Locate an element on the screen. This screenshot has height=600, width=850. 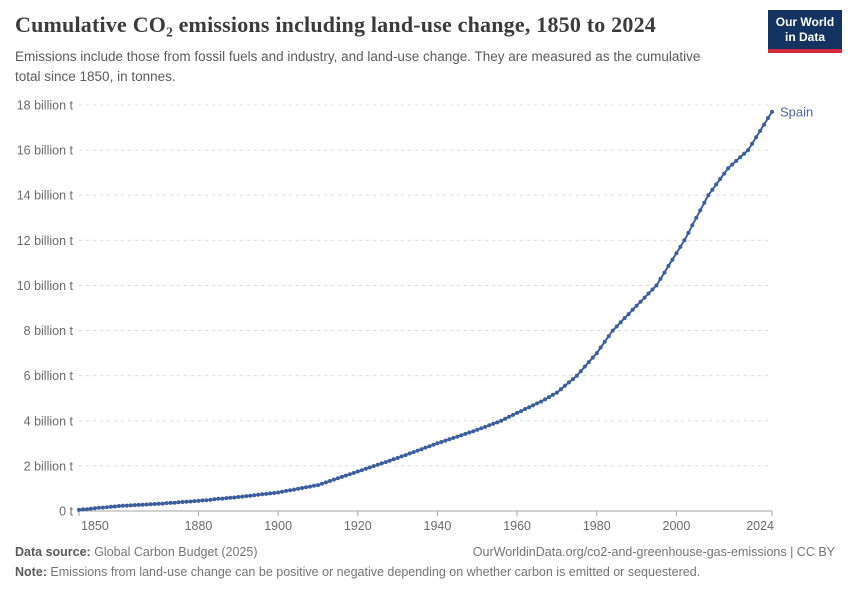
y-axis-label: 8 billion t is located at coordinates (49, 331).